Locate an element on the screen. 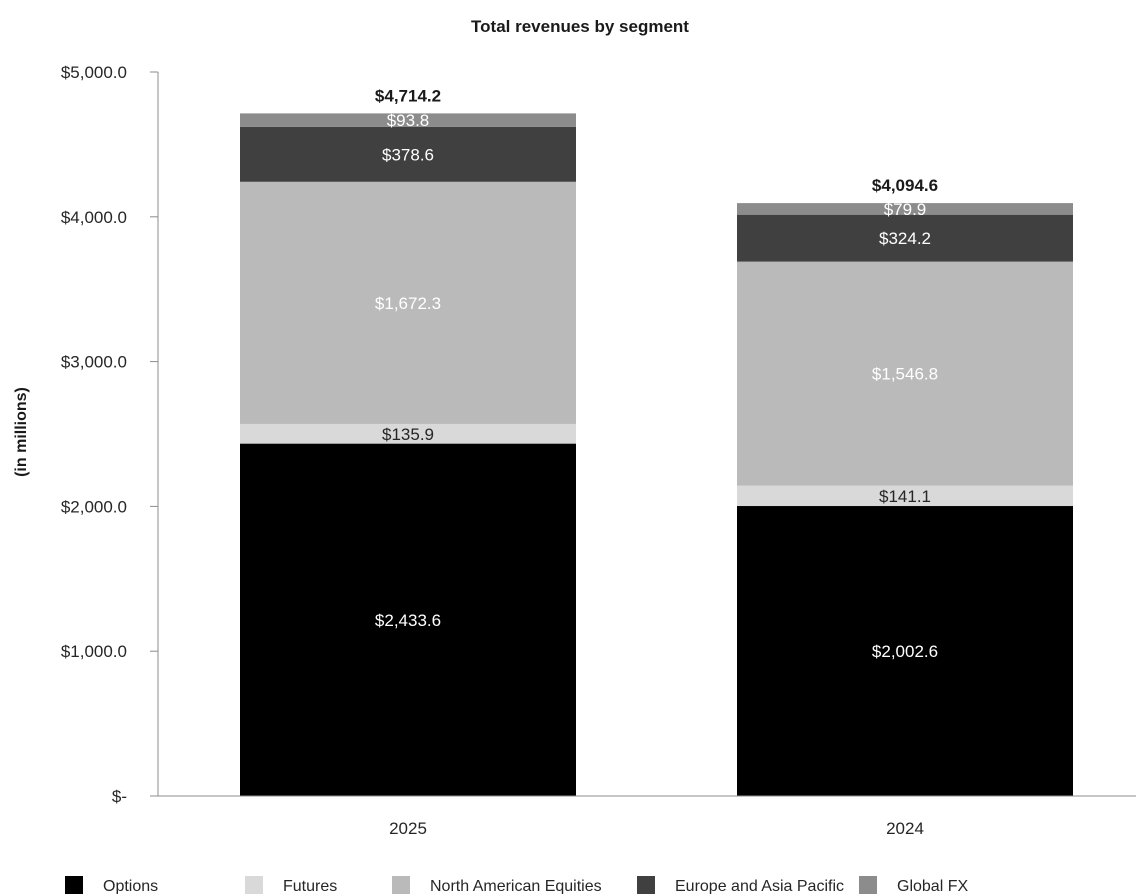  data-label: $324.2 is located at coordinates (905, 238).